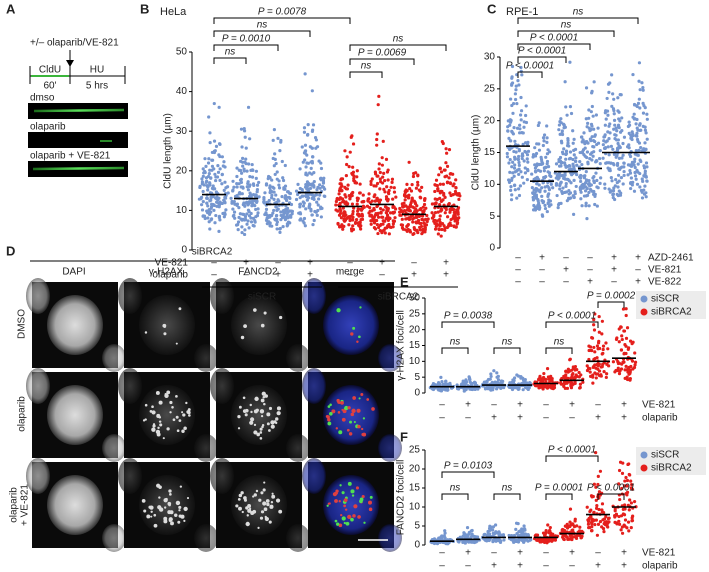 Image resolution: width=709 pixels, height=572 pixels. What do you see at coordinates (415, 298) in the screenshot?
I see `y-tick-label: 30` at bounding box center [415, 298].